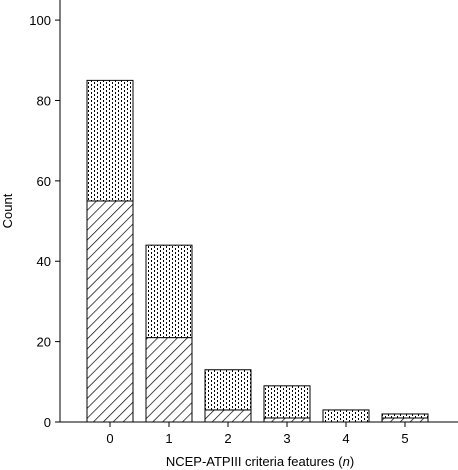  What do you see at coordinates (44, 100) in the screenshot?
I see `y-tick-label: 80` at bounding box center [44, 100].